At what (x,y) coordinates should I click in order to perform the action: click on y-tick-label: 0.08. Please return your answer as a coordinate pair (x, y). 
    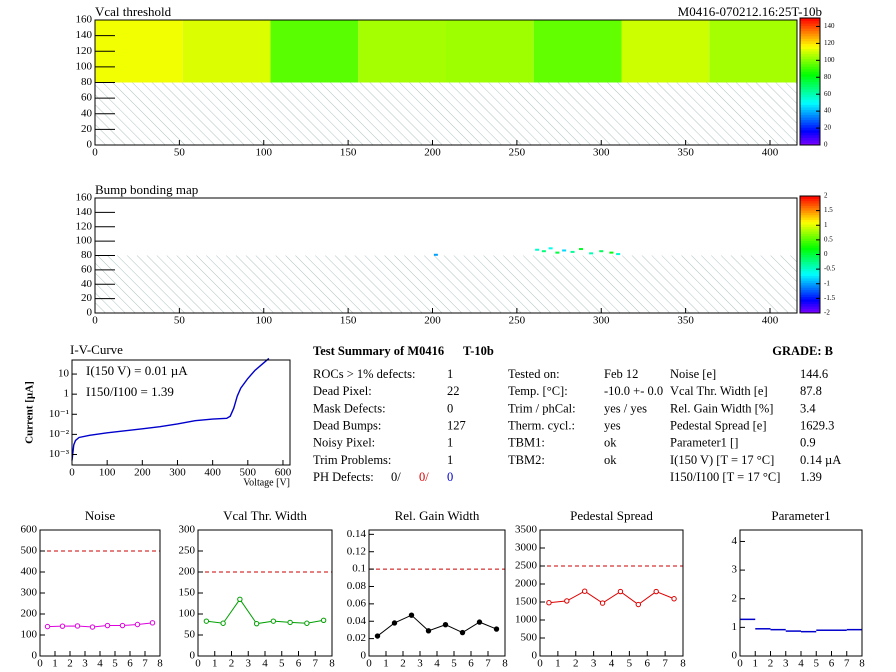
    Looking at the image, I should click on (357, 586).